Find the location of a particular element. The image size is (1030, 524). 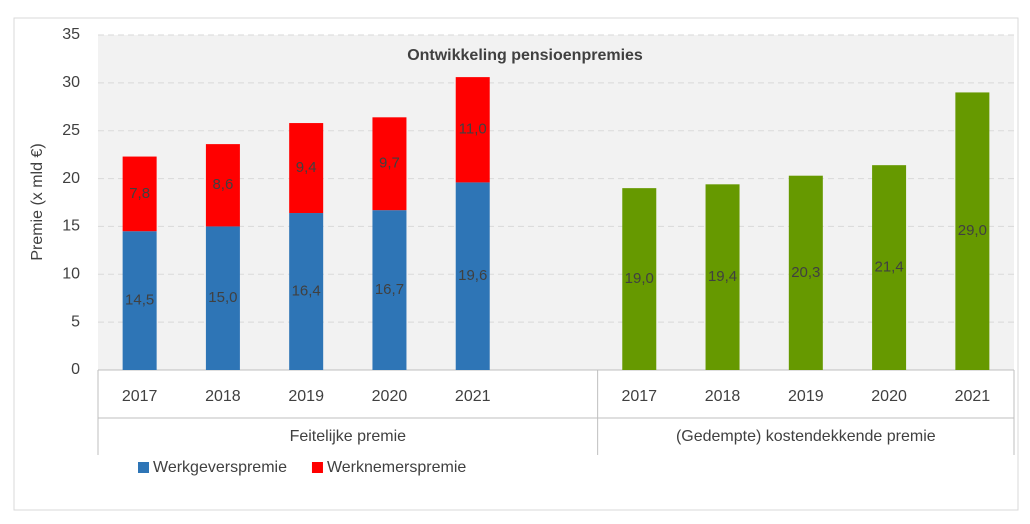

group-label: Feitelijke premie is located at coordinates (348, 436).